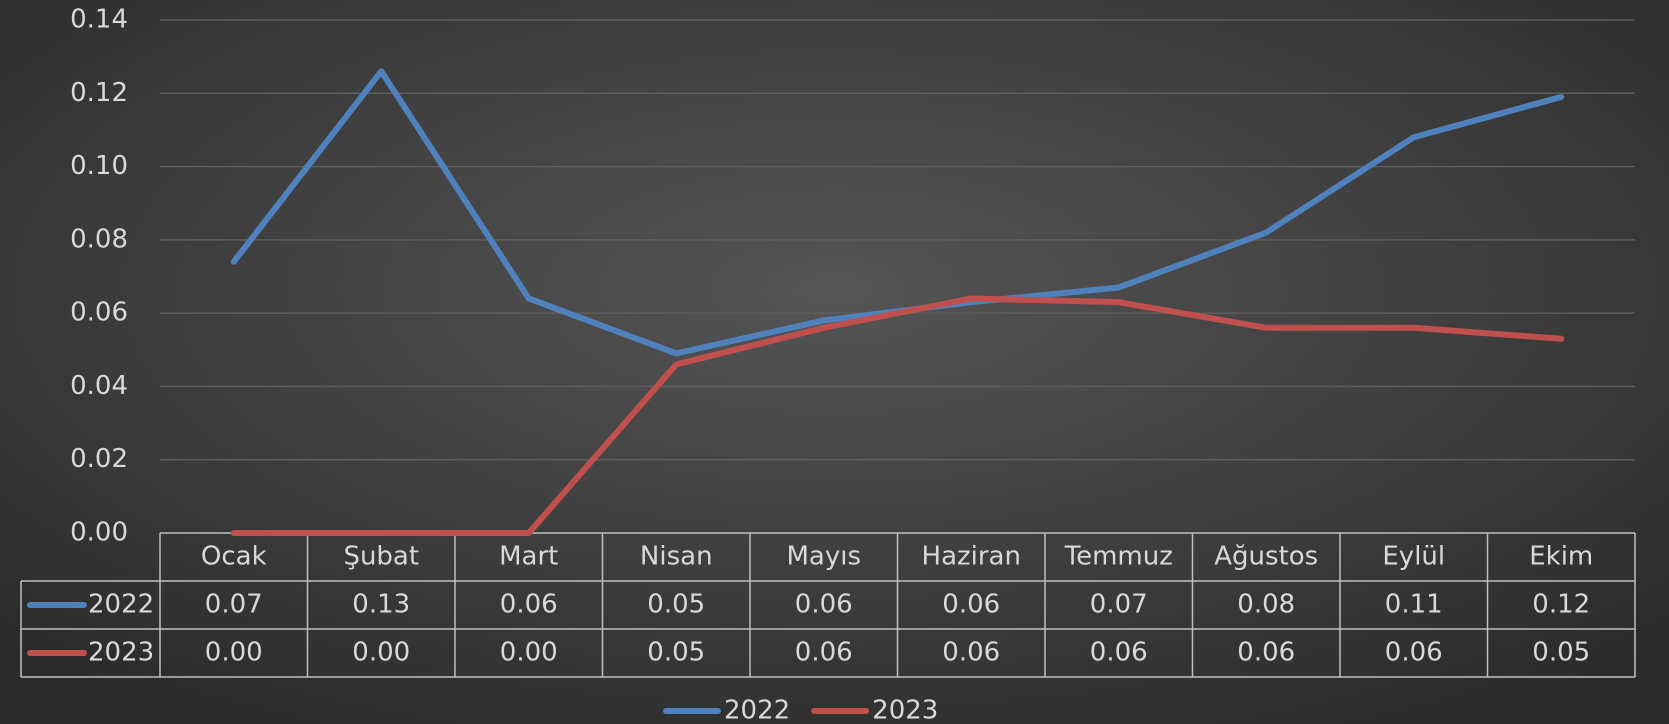 The image size is (1669, 724). Describe the element at coordinates (99, 533) in the screenshot. I see `y-tick-label: 0.00` at that location.